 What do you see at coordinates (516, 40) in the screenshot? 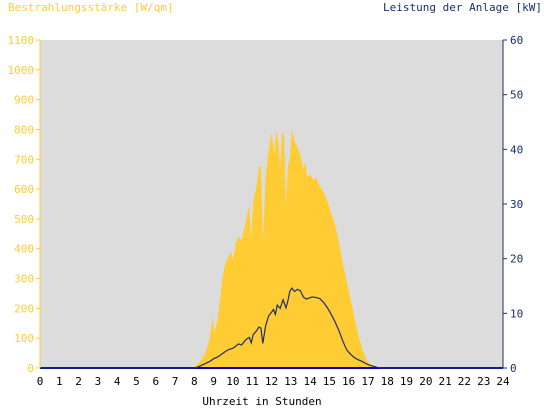
I see `right-tick-label: 60` at bounding box center [516, 40].